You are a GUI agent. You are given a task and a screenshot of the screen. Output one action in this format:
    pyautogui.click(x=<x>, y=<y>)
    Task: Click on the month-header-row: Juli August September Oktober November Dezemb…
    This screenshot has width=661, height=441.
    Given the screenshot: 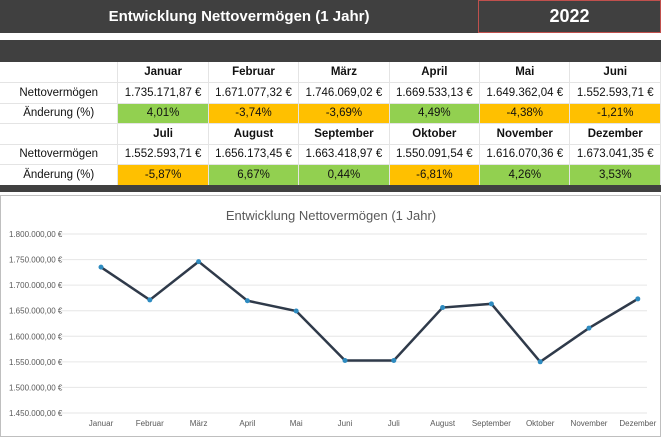 What is the action you would take?
    pyautogui.click(x=330, y=134)
    